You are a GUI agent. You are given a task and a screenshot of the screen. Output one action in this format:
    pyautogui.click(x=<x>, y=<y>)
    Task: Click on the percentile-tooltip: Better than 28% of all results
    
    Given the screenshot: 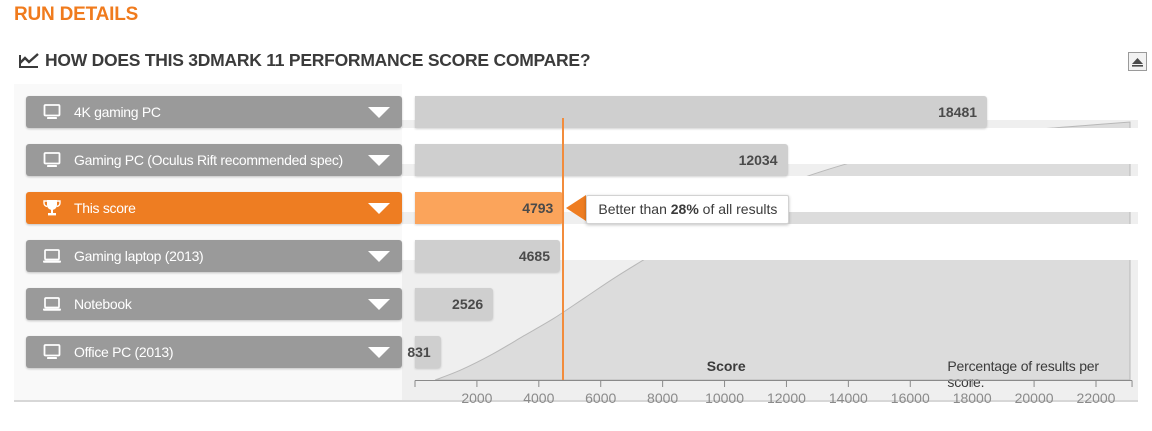 What is the action you would take?
    pyautogui.click(x=688, y=209)
    